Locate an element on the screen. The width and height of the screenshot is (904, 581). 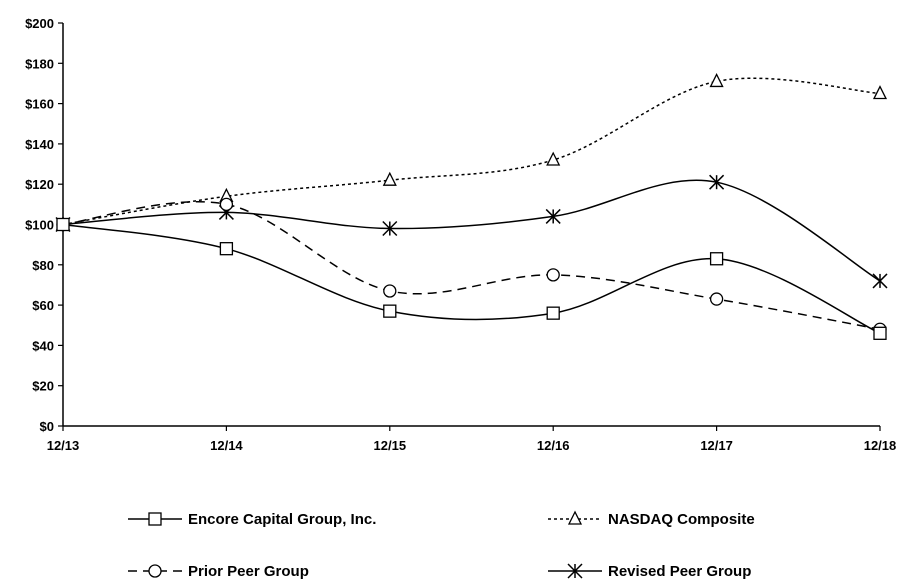
legend-item: Prior Peer Group is located at coordinates (218, 571).